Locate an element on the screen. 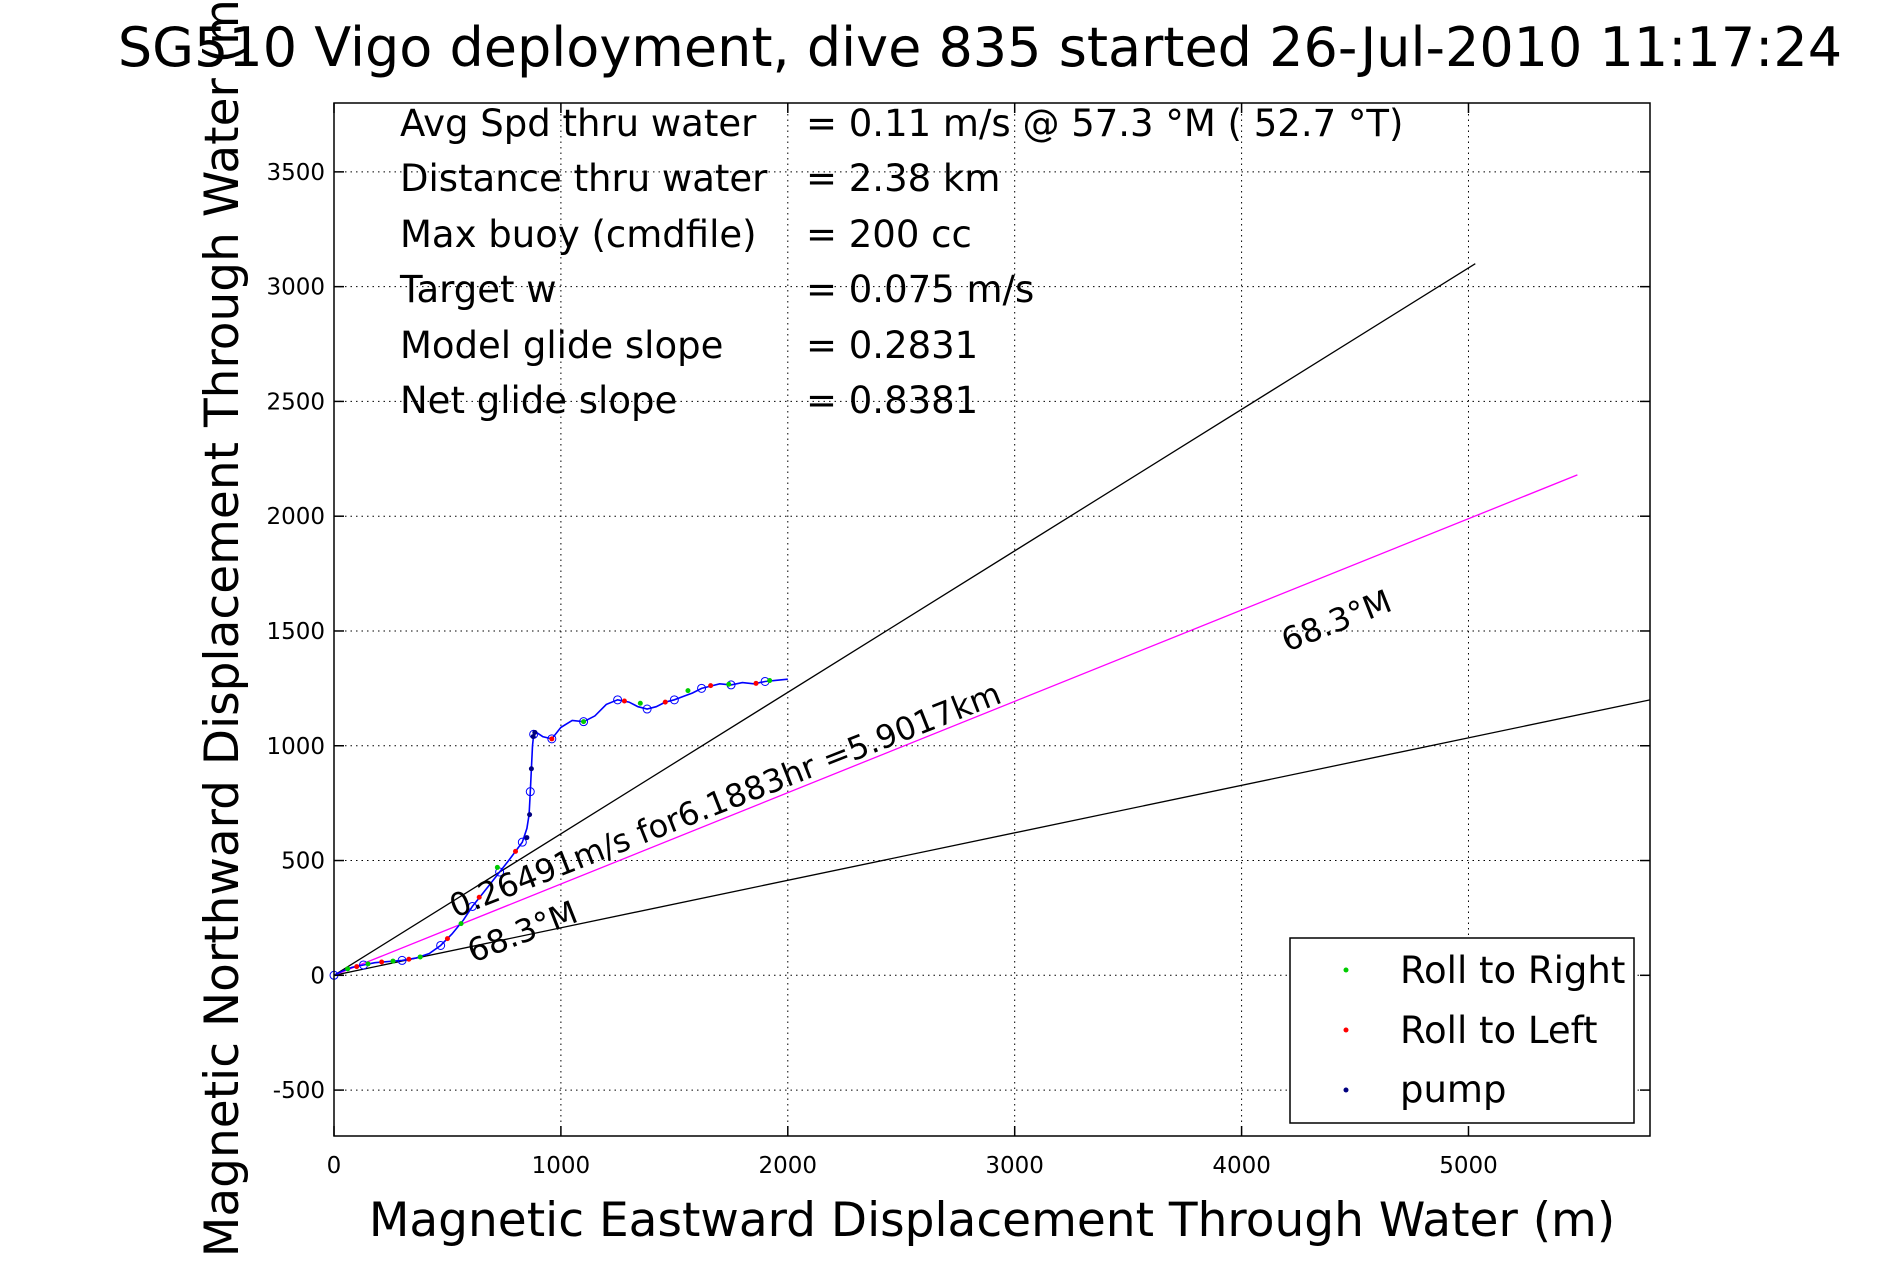  legend: Roll to Right Roll to Left pump is located at coordinates (1462, 1030).